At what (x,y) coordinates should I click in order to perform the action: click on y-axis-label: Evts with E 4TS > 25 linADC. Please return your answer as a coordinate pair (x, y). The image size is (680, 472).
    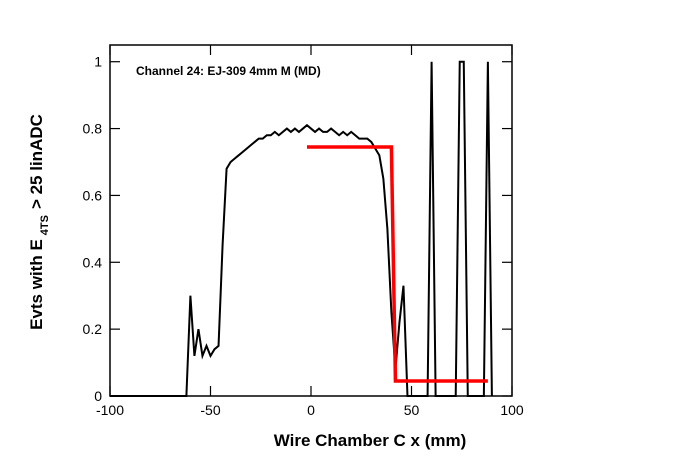
    Looking at the image, I should click on (39, 222).